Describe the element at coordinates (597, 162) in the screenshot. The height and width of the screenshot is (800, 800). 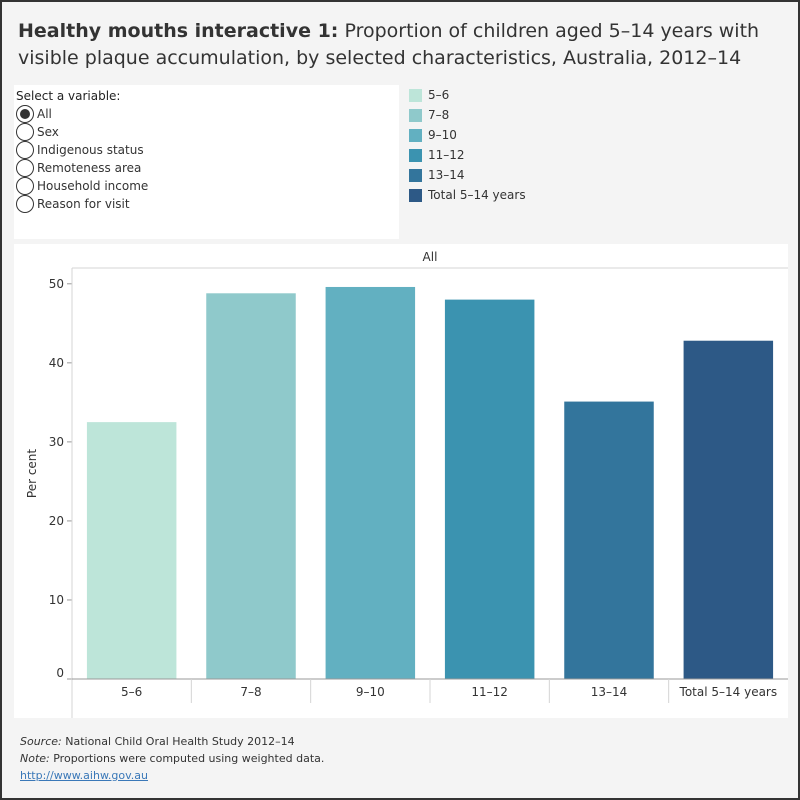
I see `legend-panel: 5–6 7–8 9–10 11–12 13–14 Total 5–14 years` at that location.